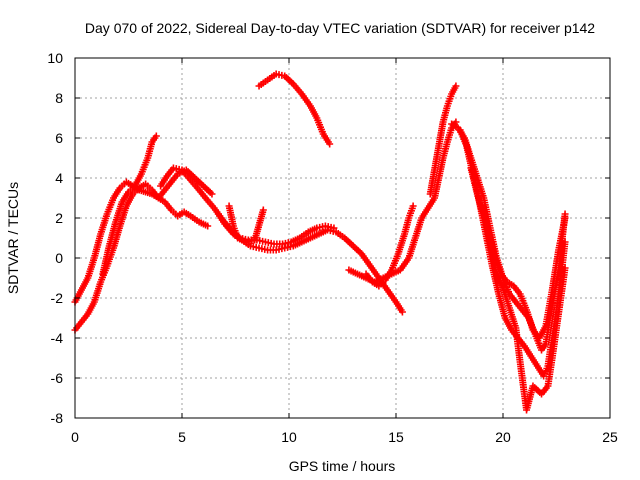 The height and width of the screenshot is (480, 640). What do you see at coordinates (57, 298) in the screenshot?
I see `y-tick-label: -2` at bounding box center [57, 298].